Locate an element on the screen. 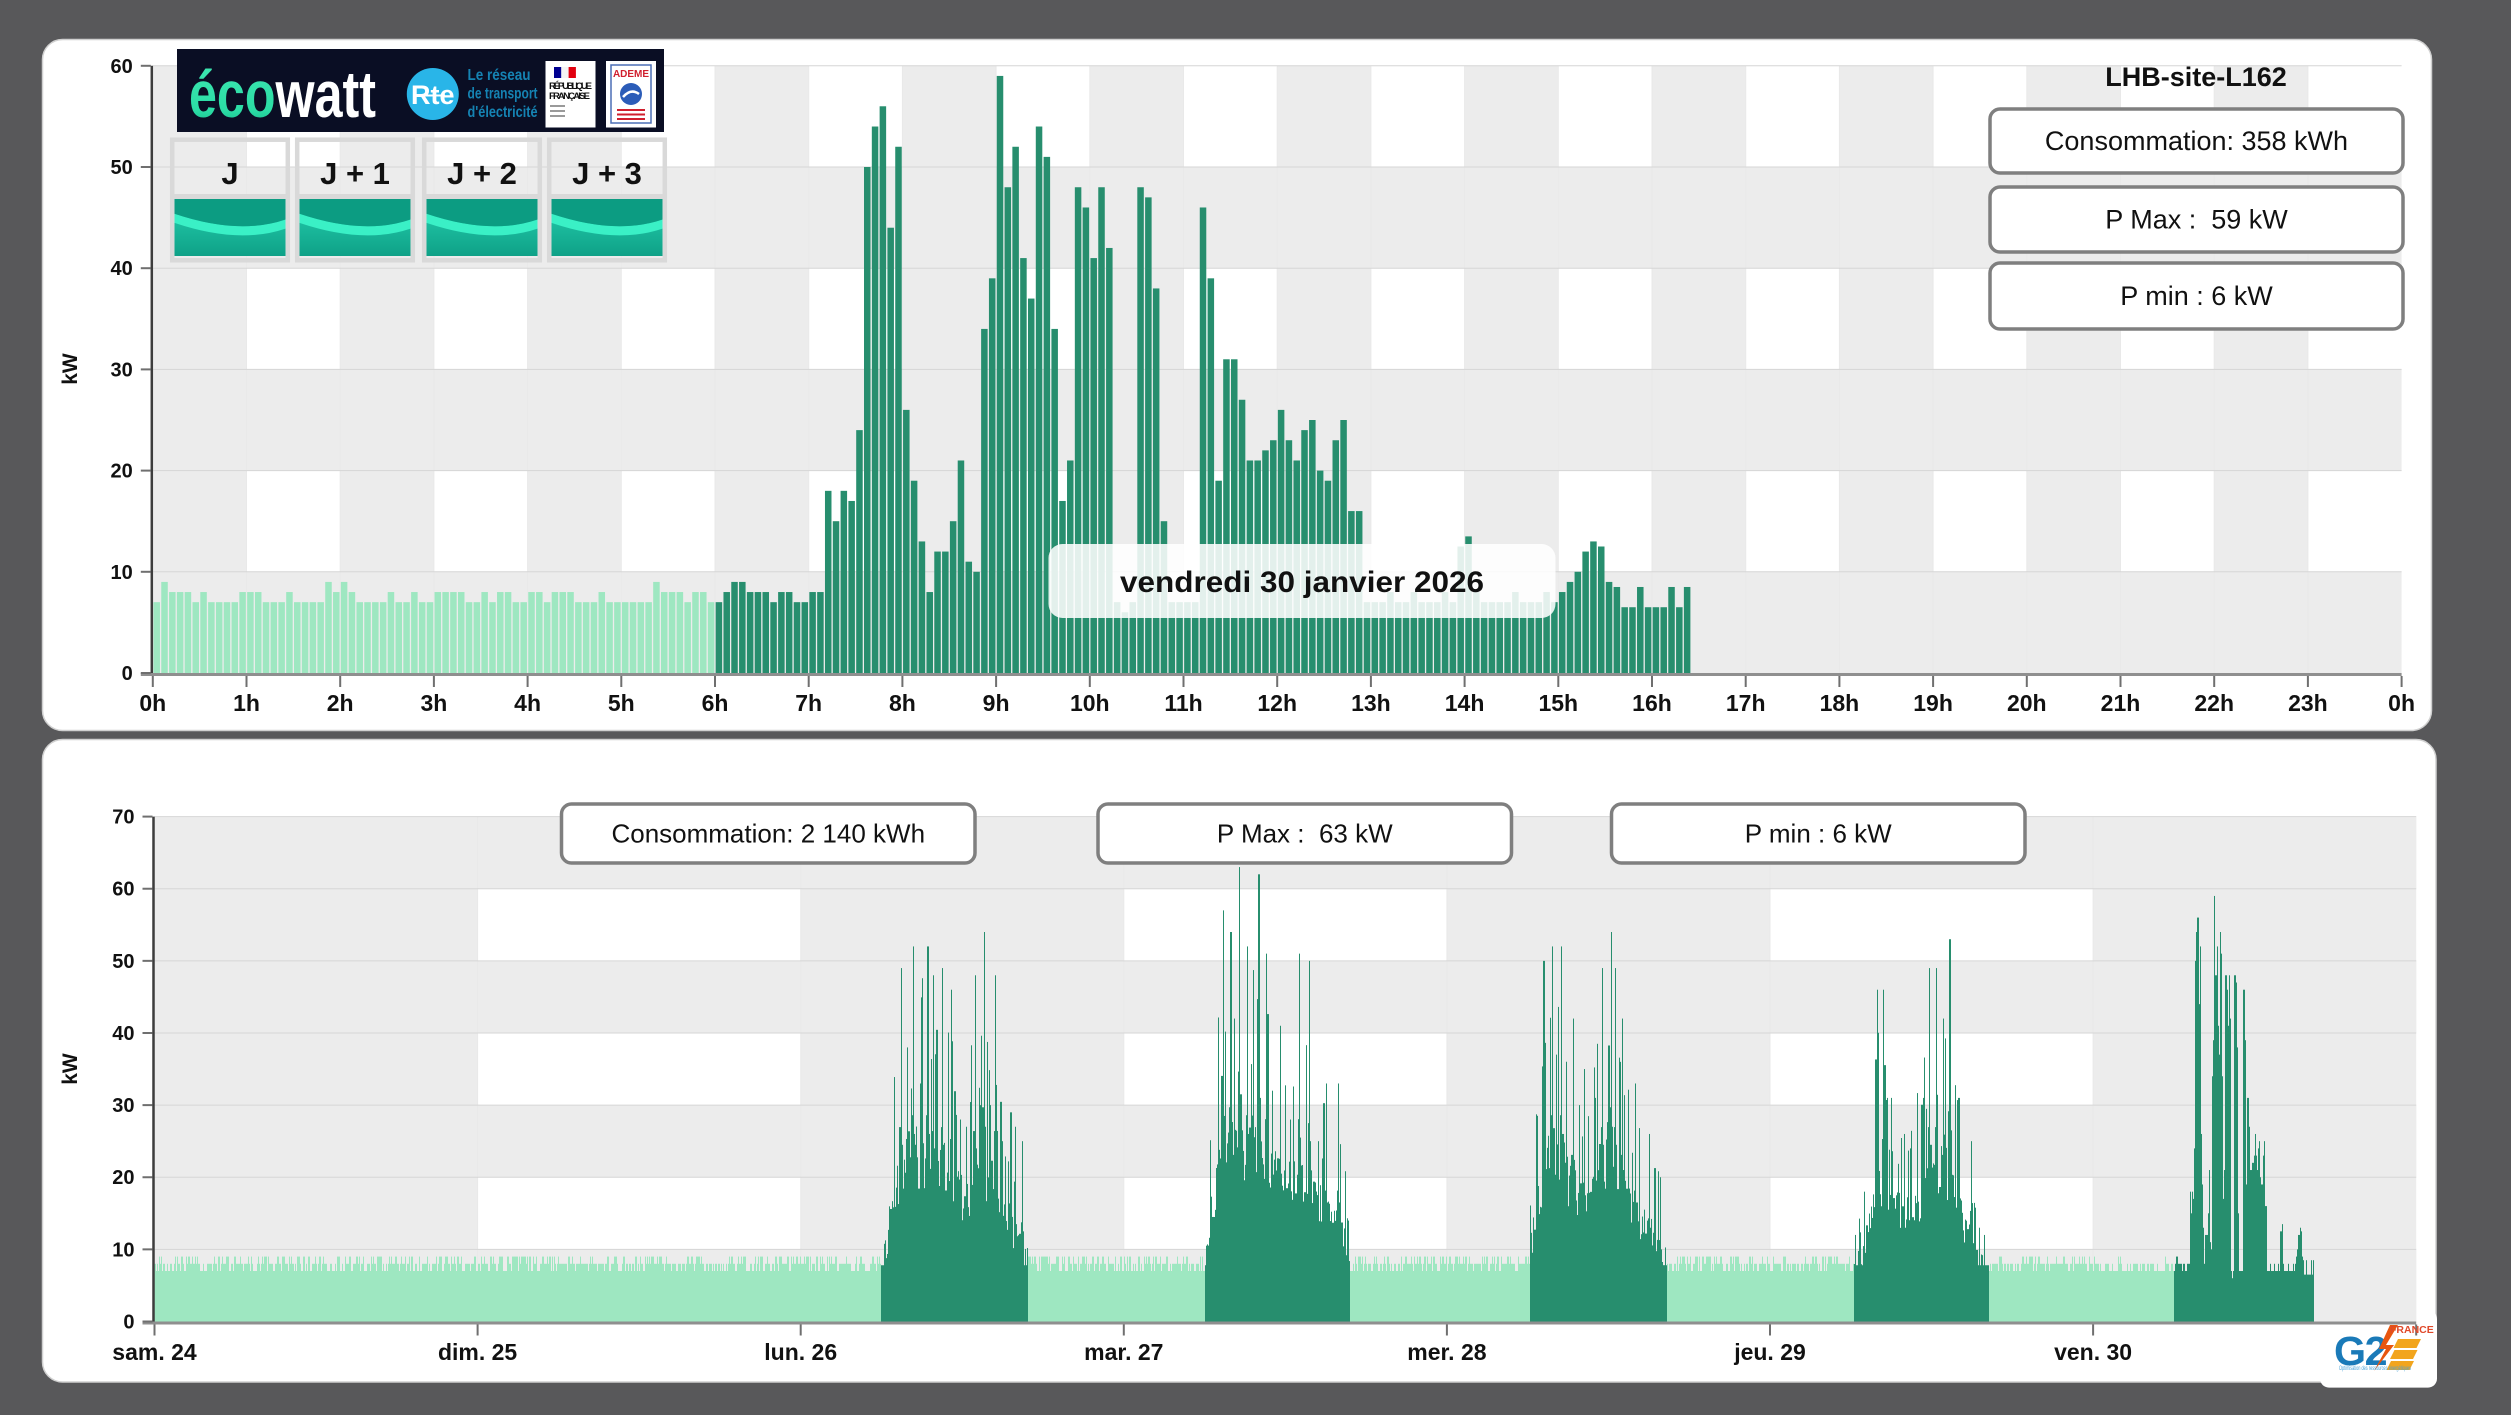 Image resolution: width=2511 pixels, height=1415 pixels. svg-text: d'électricité is located at coordinates (503, 112).